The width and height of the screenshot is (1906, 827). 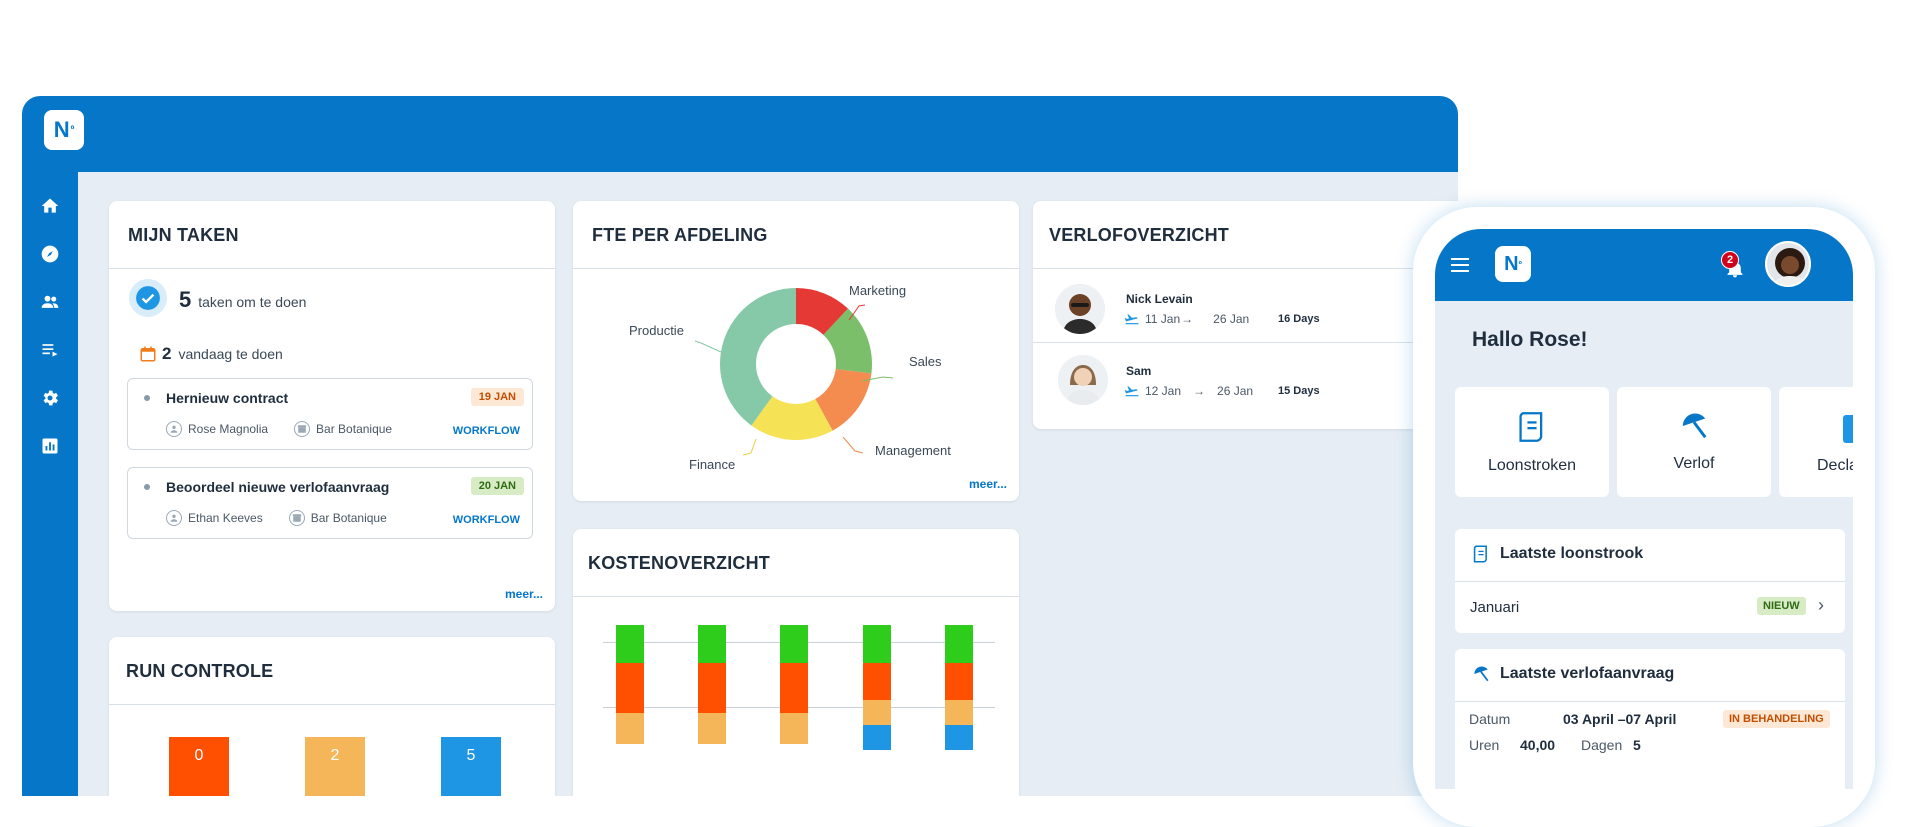 What do you see at coordinates (1694, 463) in the screenshot?
I see `tile-label: Verlof` at bounding box center [1694, 463].